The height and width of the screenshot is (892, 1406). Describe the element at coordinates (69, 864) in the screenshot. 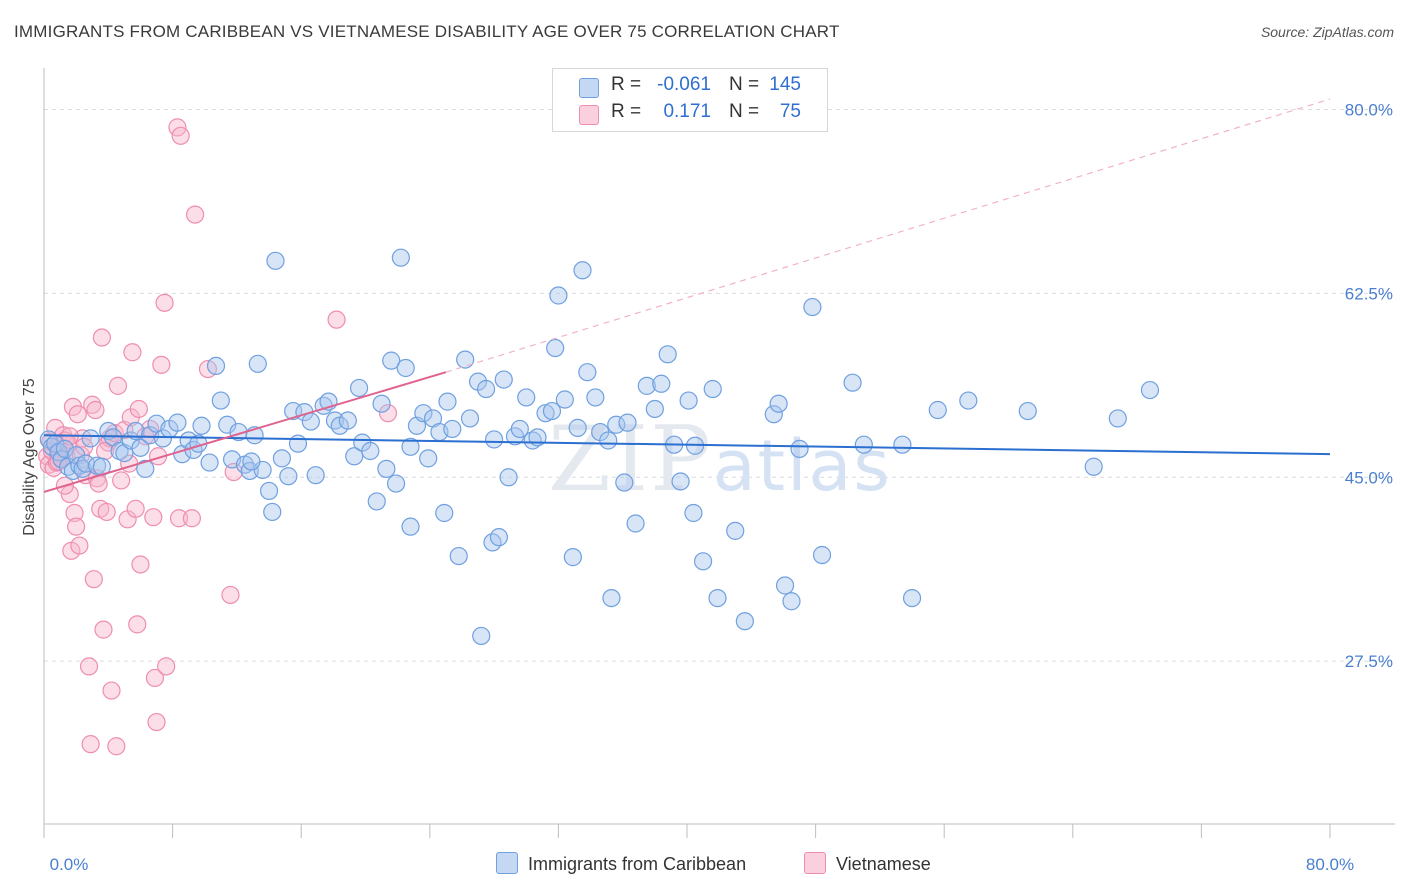

I see `x-tick-label: 0.0%` at that location.